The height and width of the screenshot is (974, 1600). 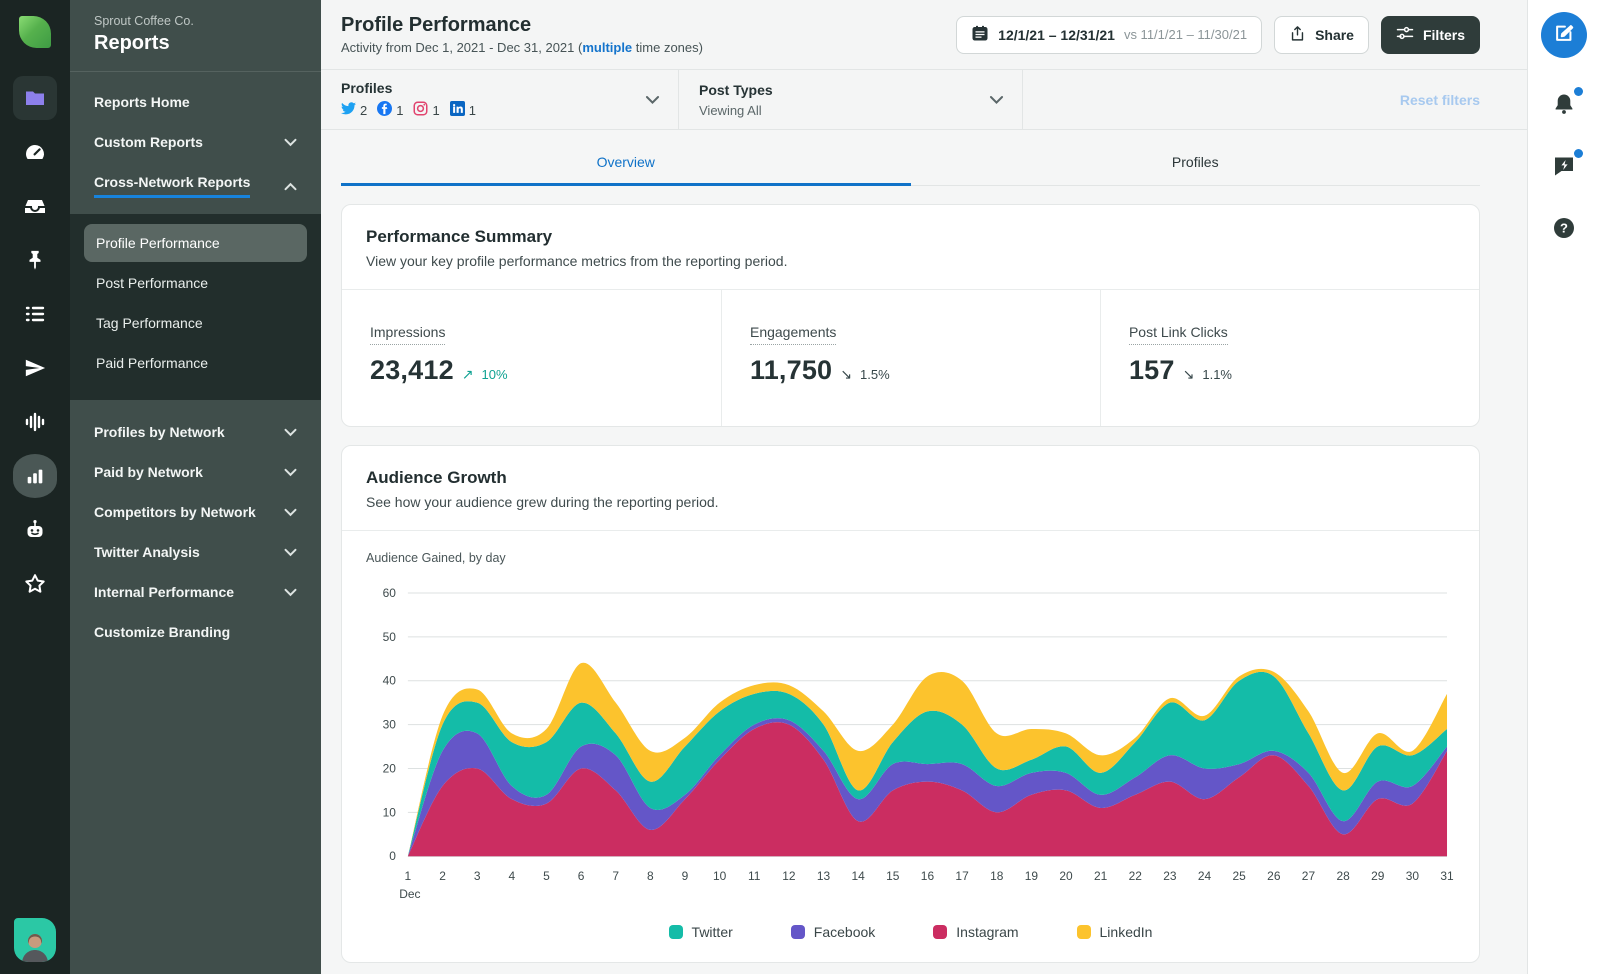 I want to click on reviews-nav, so click(x=35, y=584).